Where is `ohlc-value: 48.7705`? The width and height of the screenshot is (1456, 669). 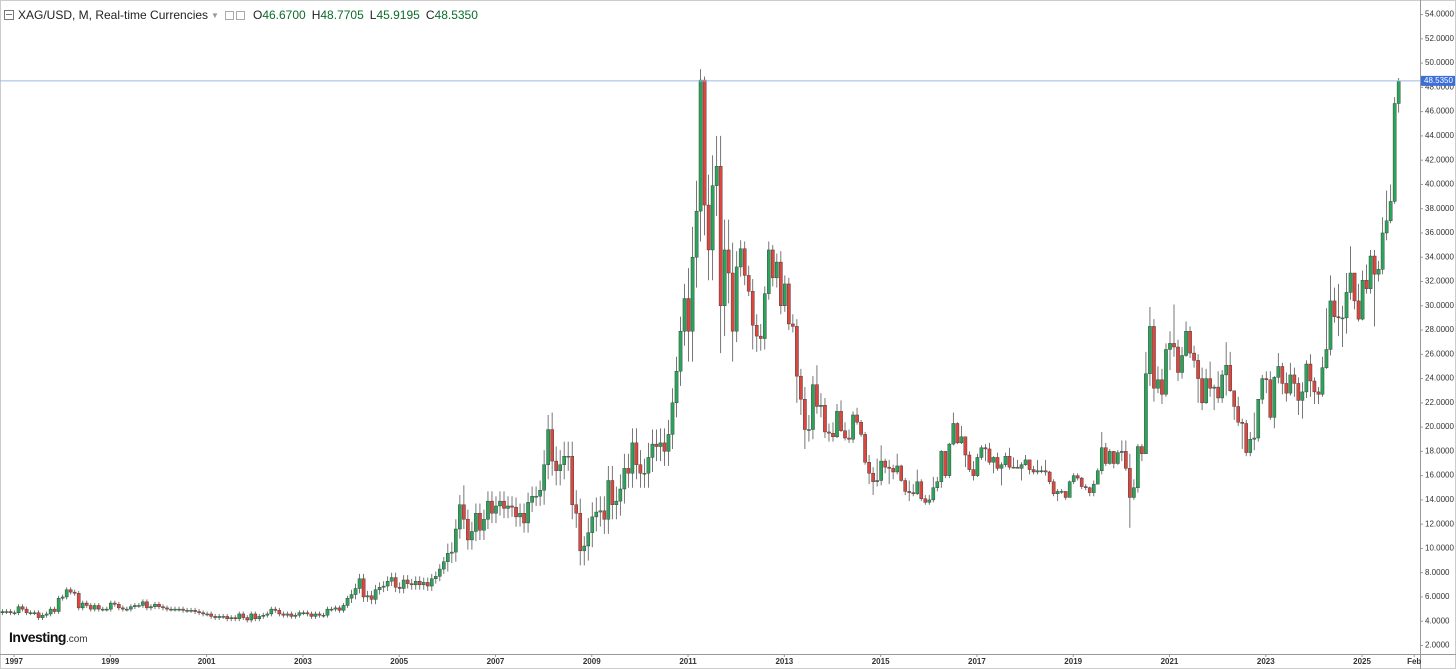
ohlc-value: 48.7705 is located at coordinates (342, 15).